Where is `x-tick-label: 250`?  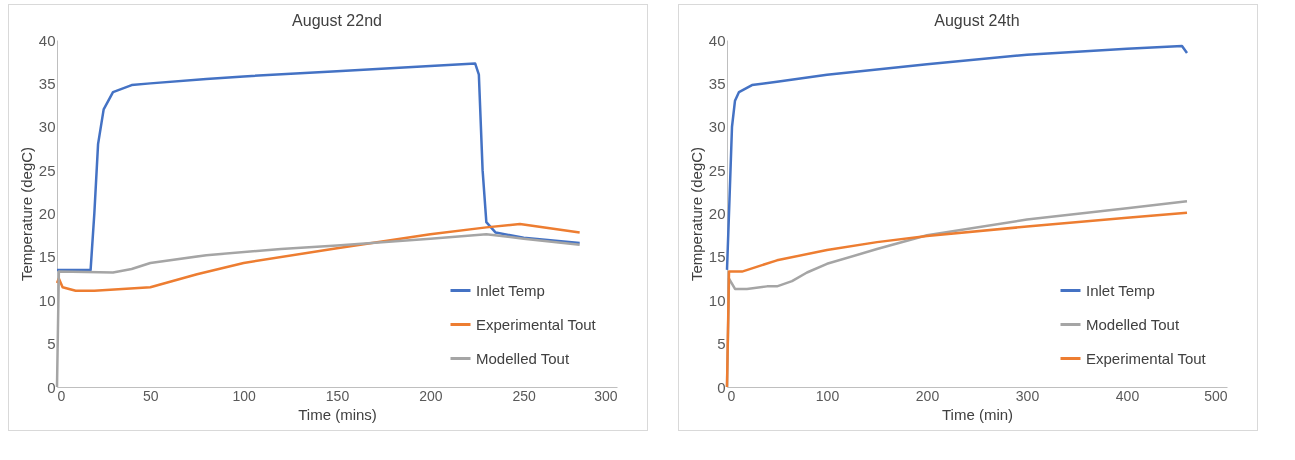
x-tick-label: 250 is located at coordinates (524, 395).